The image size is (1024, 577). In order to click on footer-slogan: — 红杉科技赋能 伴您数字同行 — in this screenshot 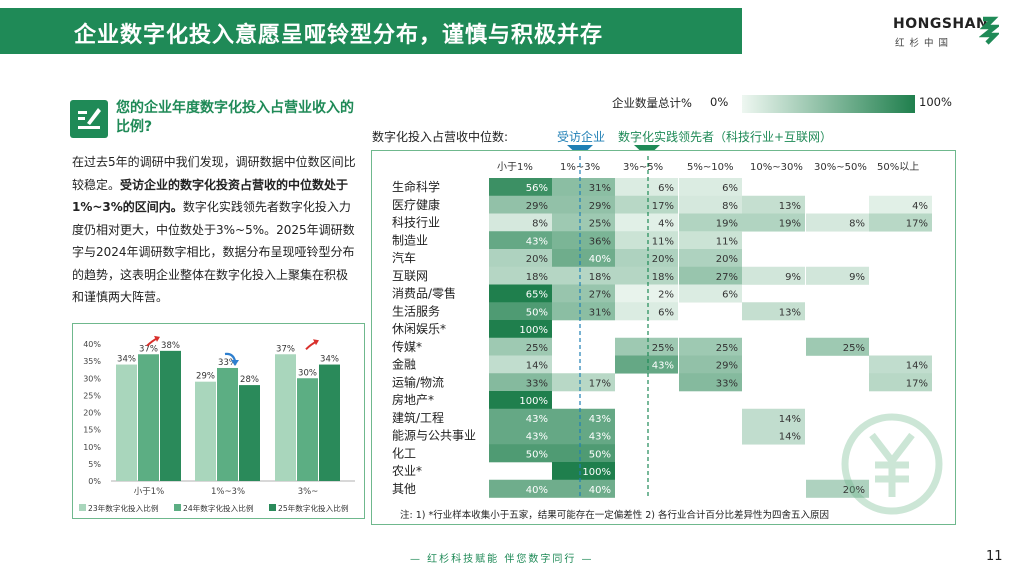, I will do `click(502, 559)`.